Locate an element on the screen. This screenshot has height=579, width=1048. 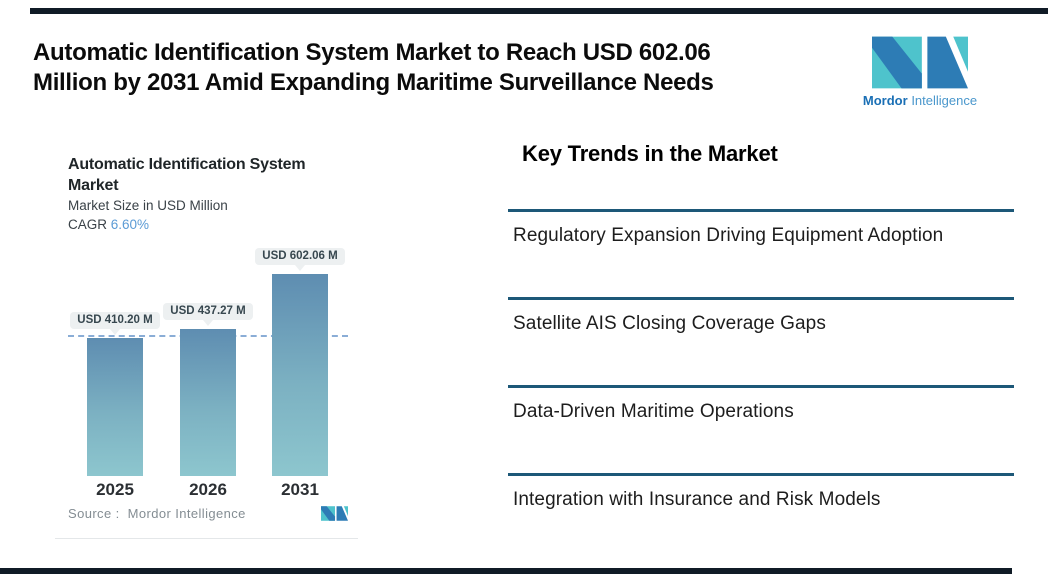
x-axis-label-2031: 2031 is located at coordinates (300, 489).